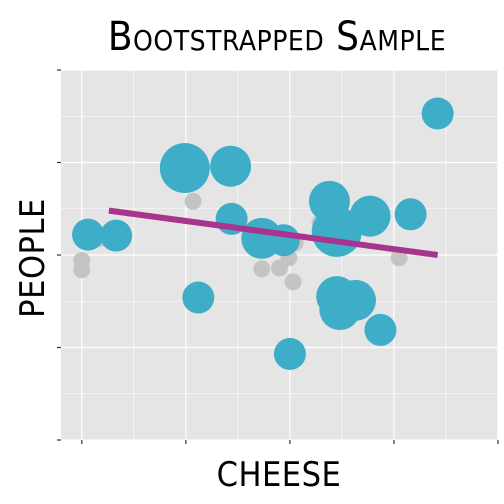  What do you see at coordinates (277, 37) in the screenshot?
I see `chart-title: Bootstrapped Sample` at bounding box center [277, 37].